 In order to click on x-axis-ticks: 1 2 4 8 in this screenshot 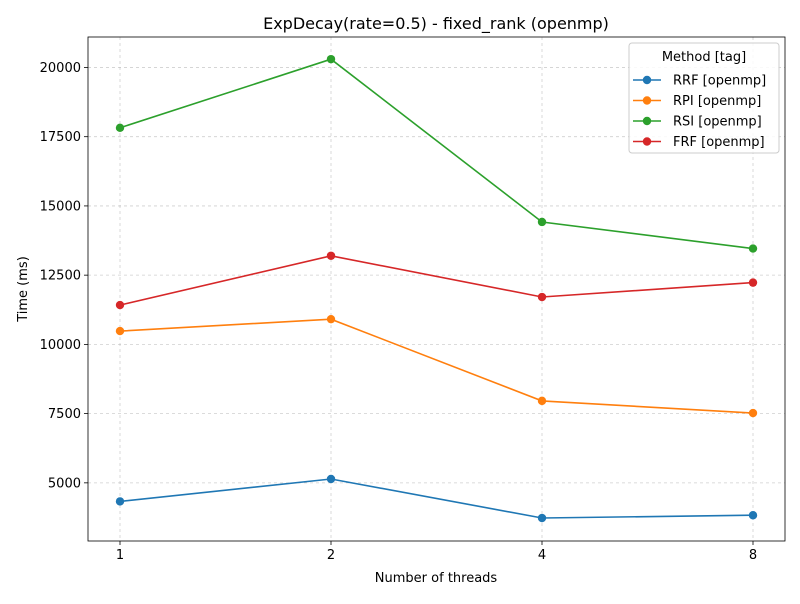, I will do `click(436, 552)`.